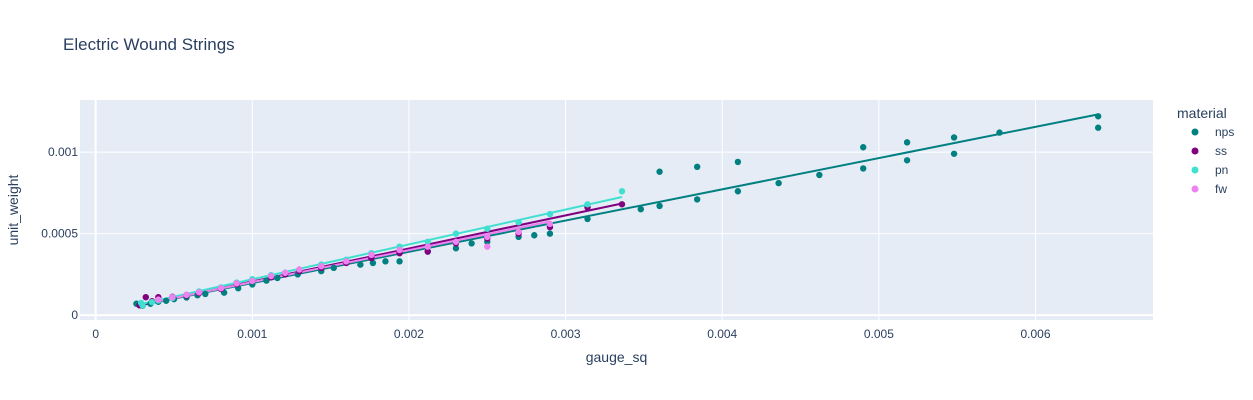  What do you see at coordinates (252, 334) in the screenshot?
I see `x-tick-label: 0.001` at bounding box center [252, 334].